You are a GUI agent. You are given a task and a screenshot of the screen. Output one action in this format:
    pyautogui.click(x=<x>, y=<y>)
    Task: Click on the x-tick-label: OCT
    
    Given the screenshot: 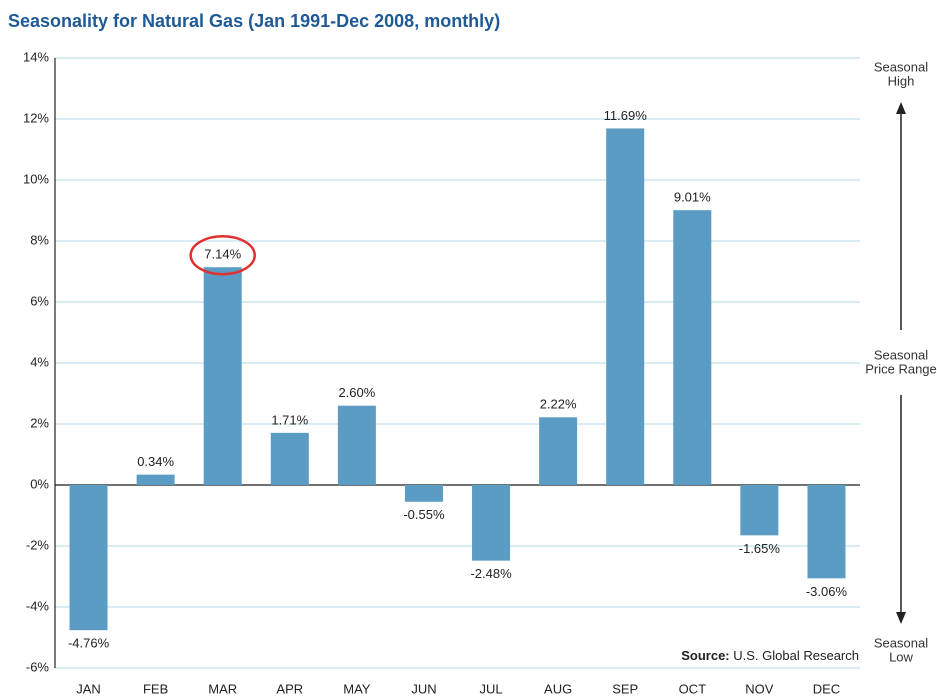 What is the action you would take?
    pyautogui.click(x=693, y=688)
    